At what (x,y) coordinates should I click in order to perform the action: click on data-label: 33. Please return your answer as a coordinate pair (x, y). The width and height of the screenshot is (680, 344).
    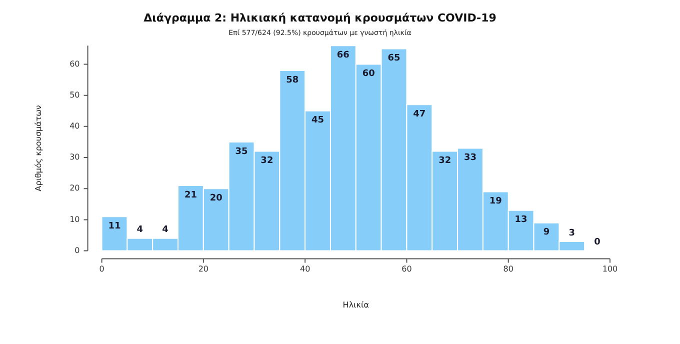
    Looking at the image, I should click on (470, 158).